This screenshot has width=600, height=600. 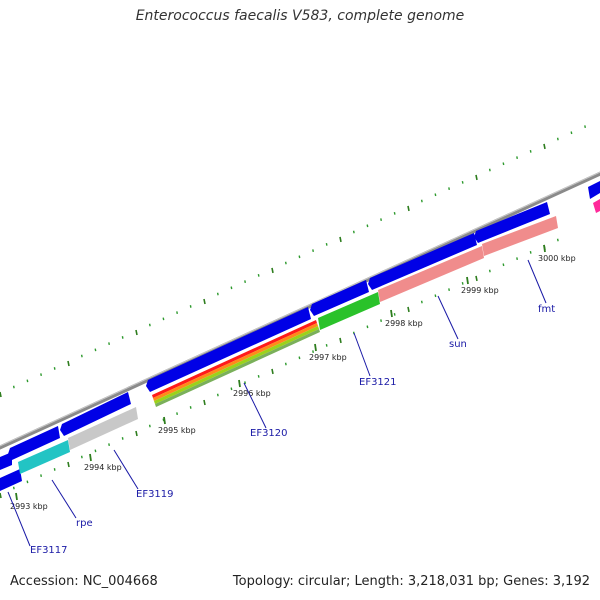 What do you see at coordinates (520, 236) in the screenshot?
I see `gene-feature-fmt` at bounding box center [520, 236].